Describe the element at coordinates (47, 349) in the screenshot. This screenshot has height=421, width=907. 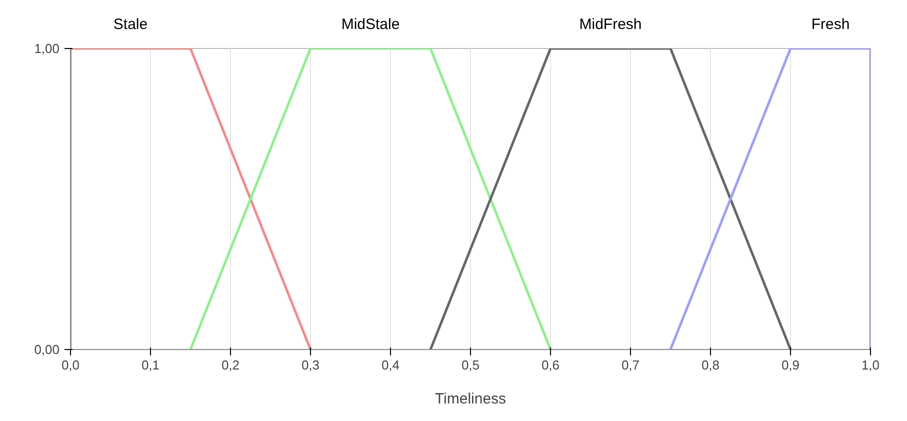
I see `y-tick-label: 0,00` at that location.